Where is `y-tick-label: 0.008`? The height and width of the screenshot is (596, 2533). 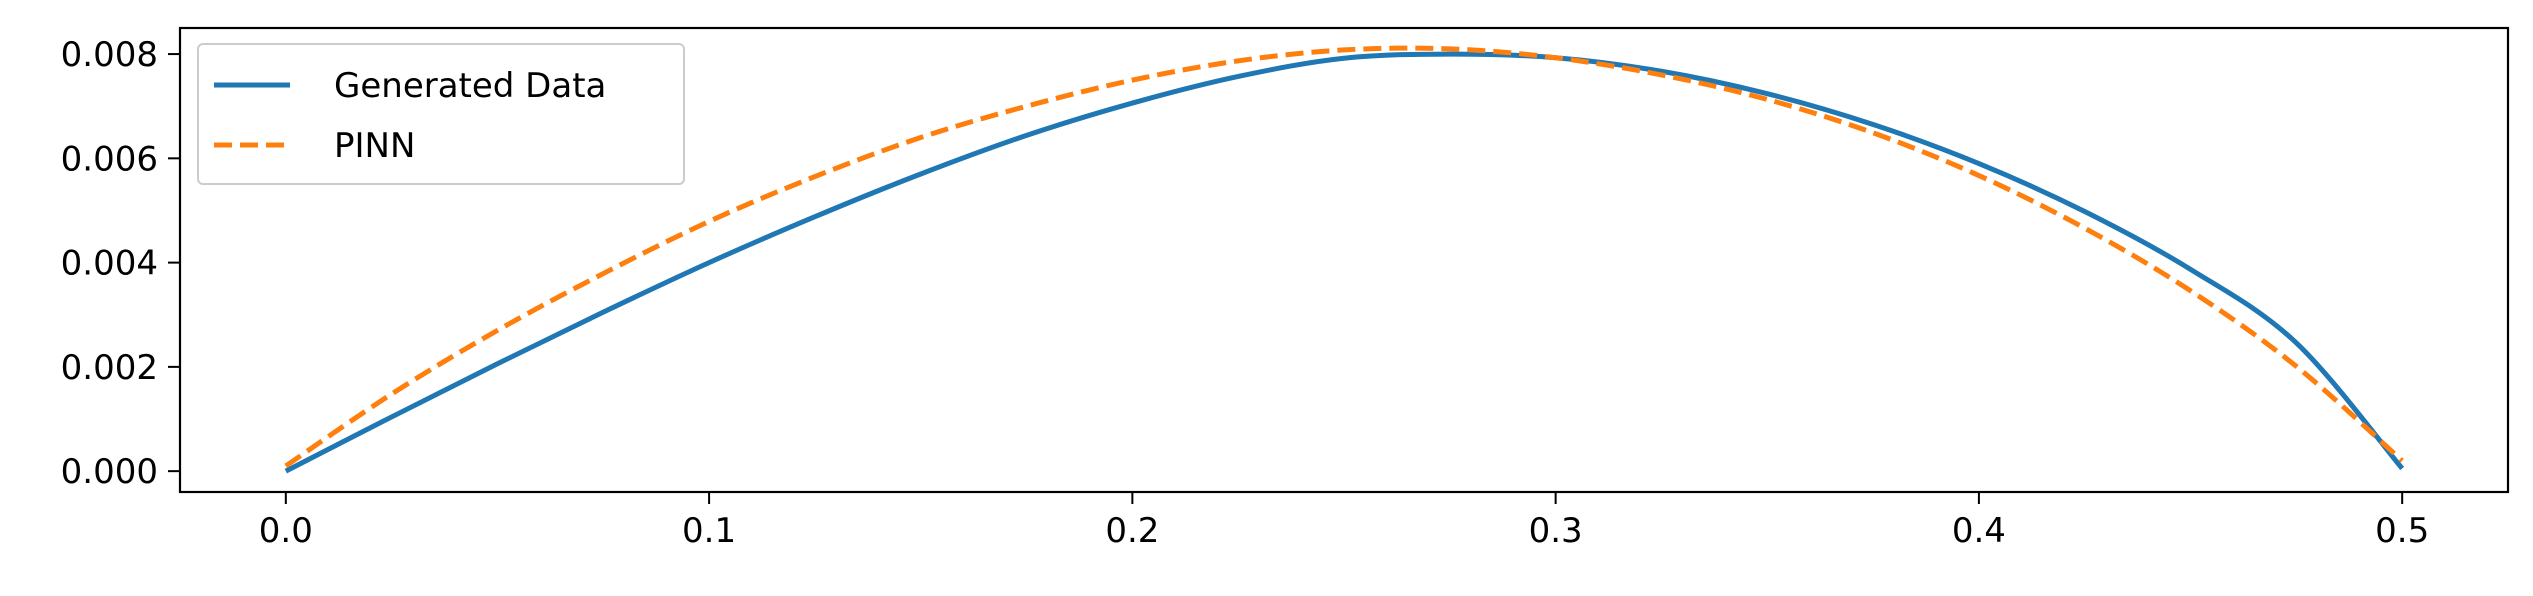 y-tick-label: 0.008 is located at coordinates (109, 55).